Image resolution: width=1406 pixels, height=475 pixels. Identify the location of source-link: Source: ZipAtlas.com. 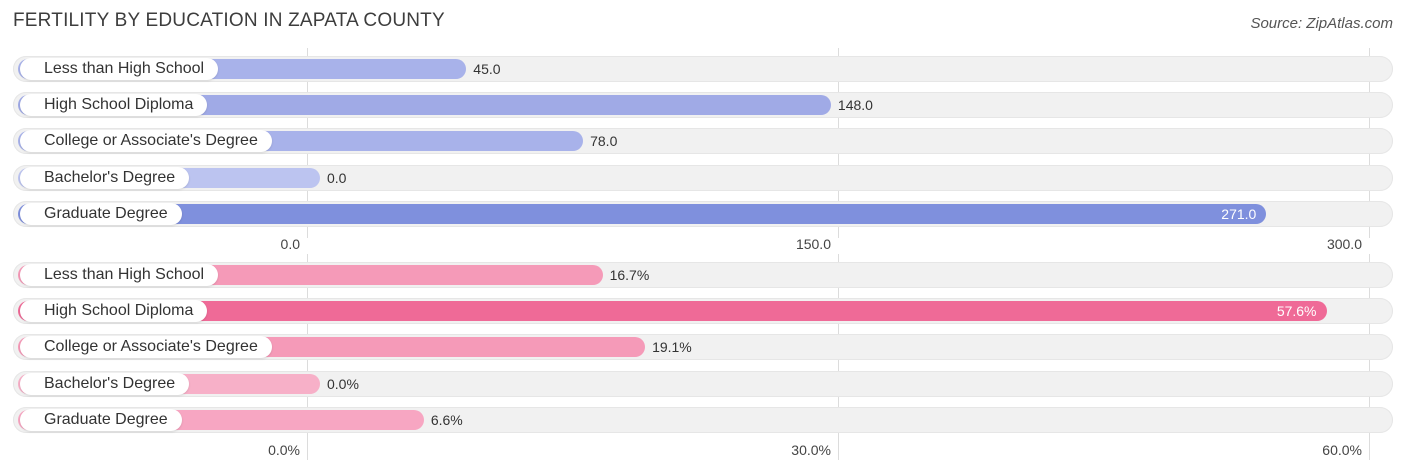
(1321, 23).